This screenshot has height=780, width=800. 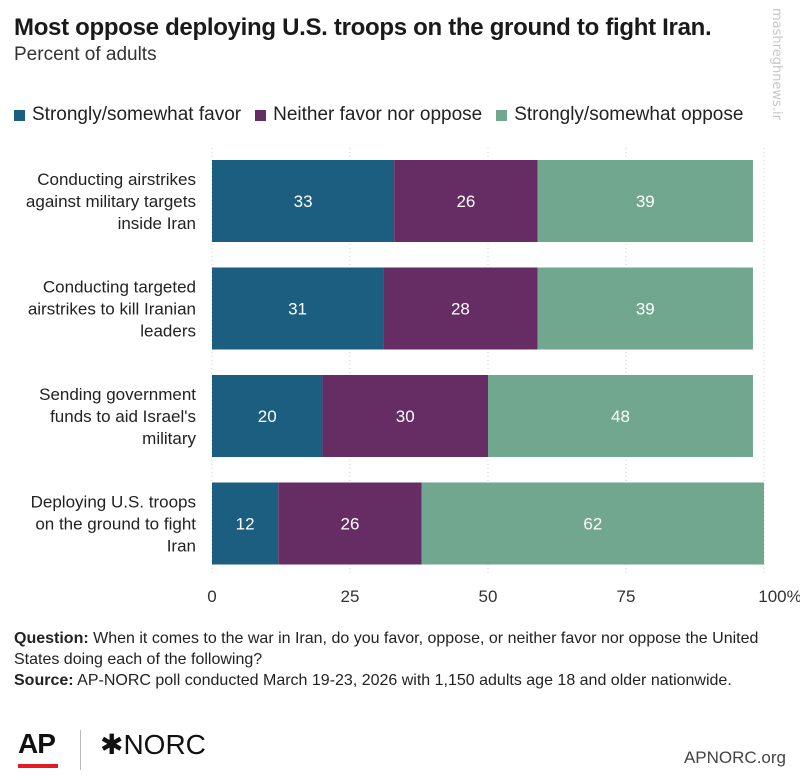 I want to click on data-label-neither-0: 26, so click(x=465, y=201).